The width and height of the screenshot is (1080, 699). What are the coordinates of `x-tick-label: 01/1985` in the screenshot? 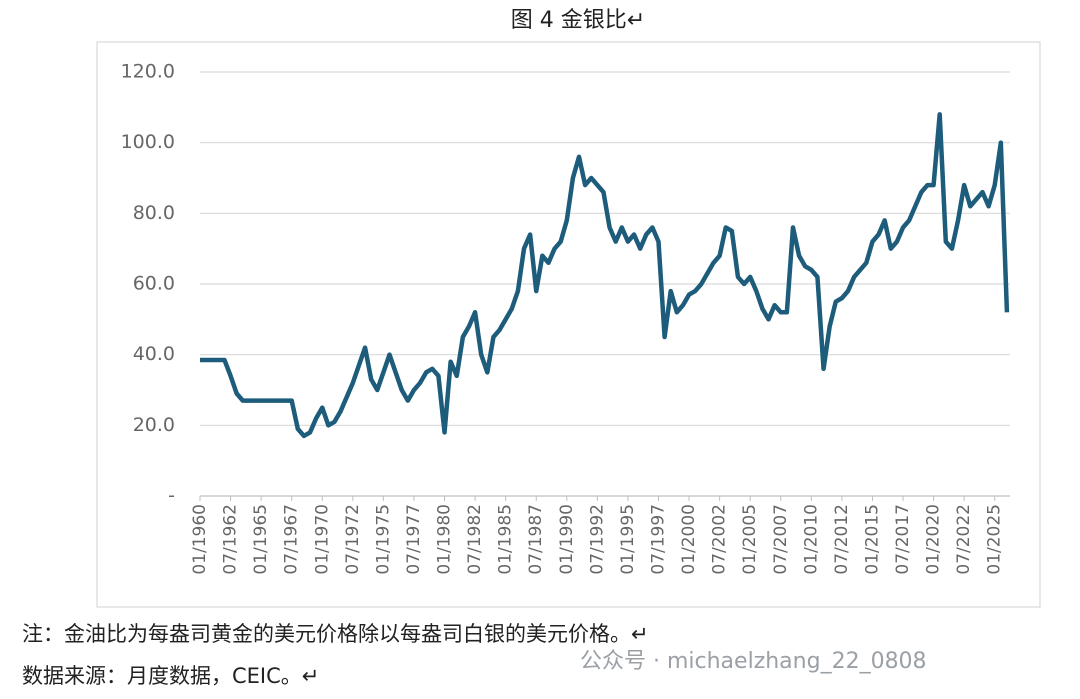 It's located at (506, 539).